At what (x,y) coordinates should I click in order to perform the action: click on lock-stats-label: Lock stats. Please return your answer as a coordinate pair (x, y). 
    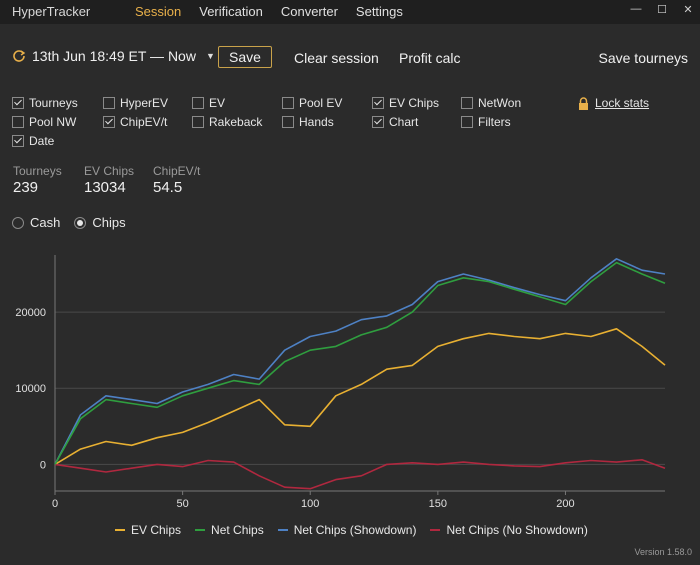
    Looking at the image, I should click on (622, 103).